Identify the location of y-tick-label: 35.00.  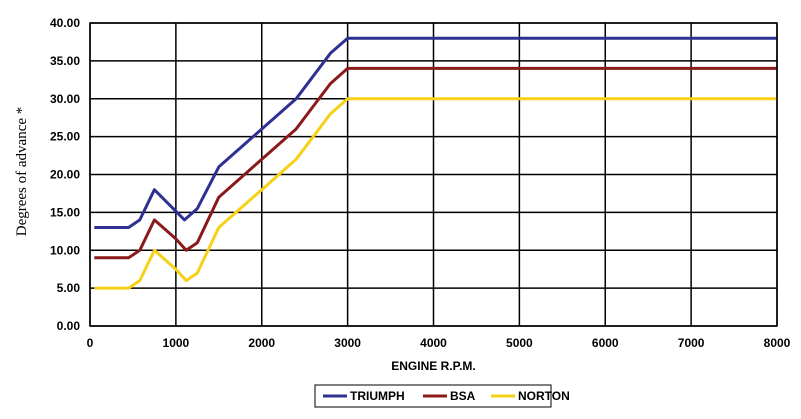
(65, 61).